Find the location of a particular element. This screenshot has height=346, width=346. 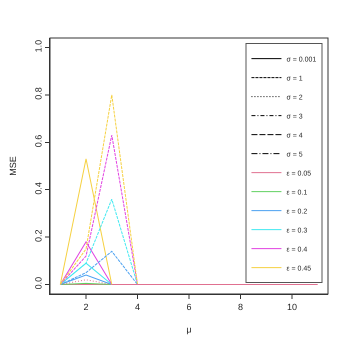

x-tick-label: 10 is located at coordinates (291, 307).